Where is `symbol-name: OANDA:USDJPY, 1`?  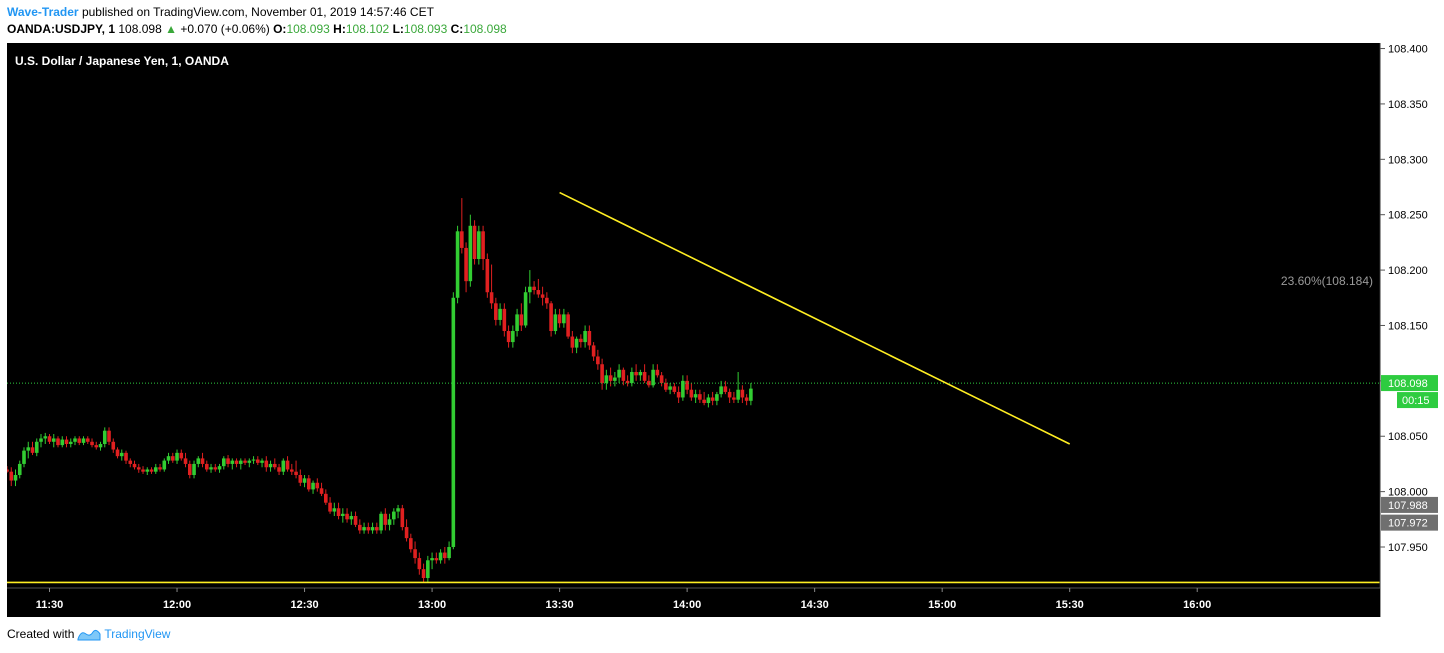
symbol-name: OANDA:USDJPY, 1 is located at coordinates (61, 29).